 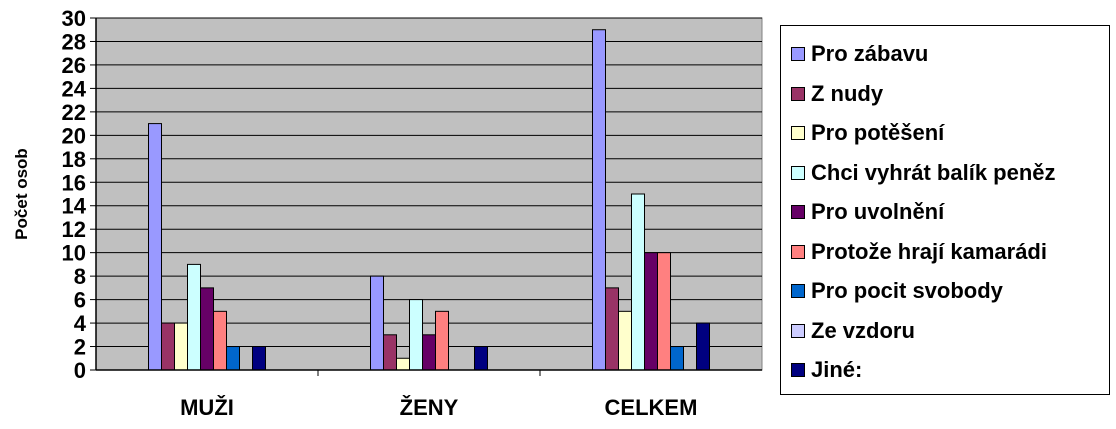 I want to click on legend-label: Pro zábavu, so click(x=870, y=53).